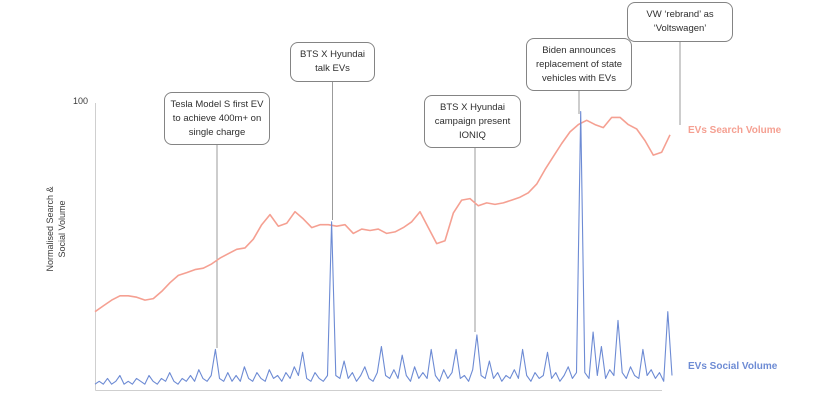 The image size is (840, 400). What do you see at coordinates (733, 366) in the screenshot?
I see `legend-social-volume: EVs Social Volume` at bounding box center [733, 366].